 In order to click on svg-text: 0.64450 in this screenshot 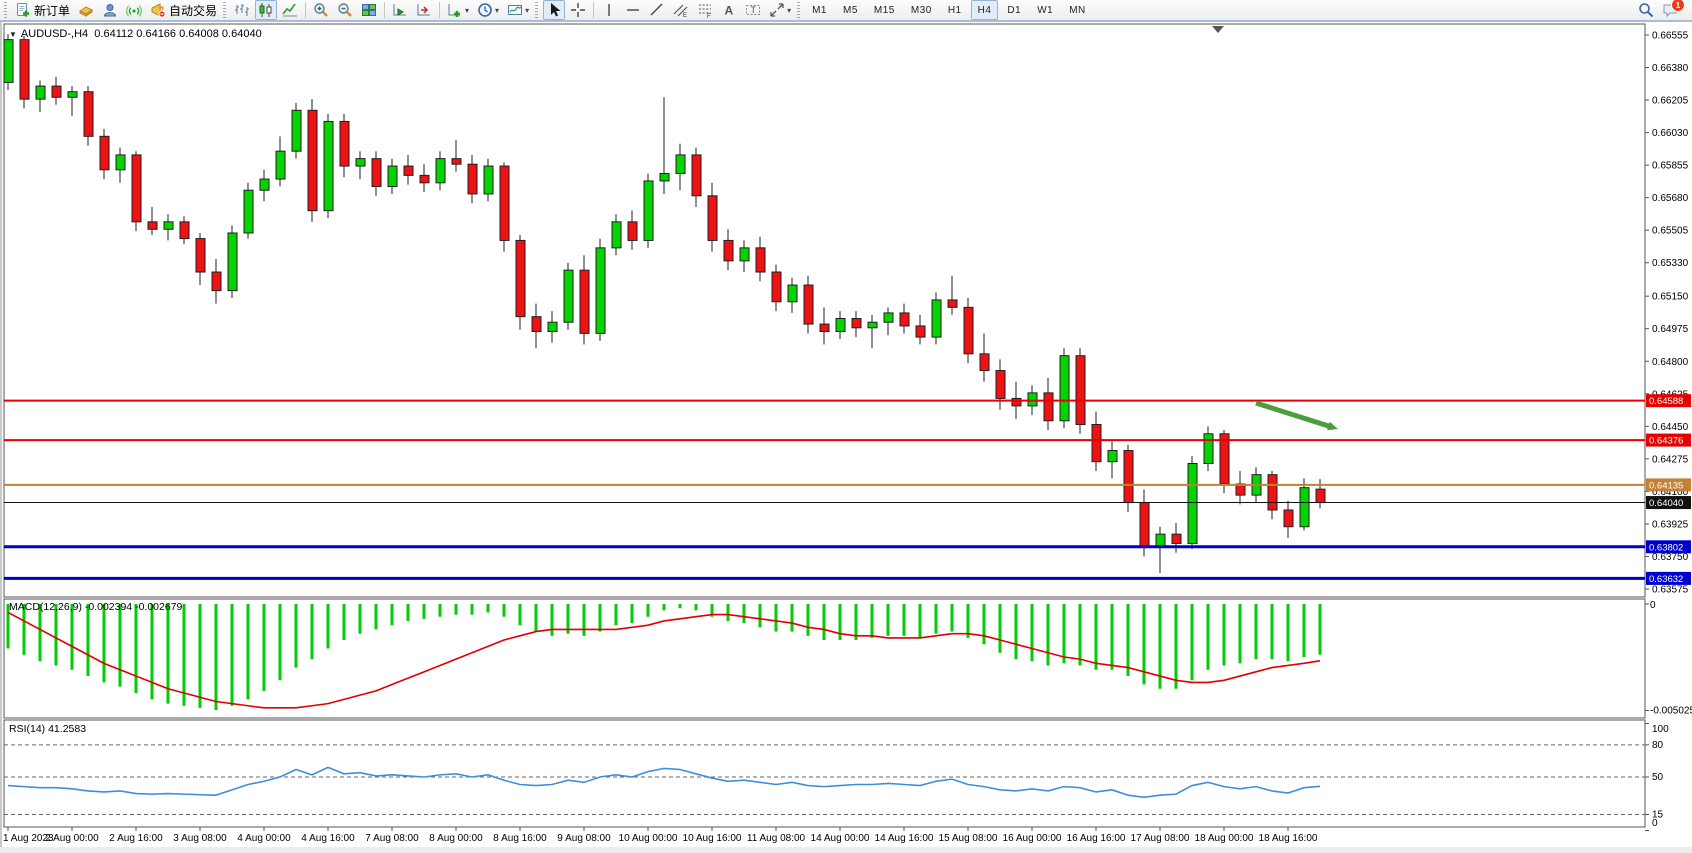, I will do `click(1670, 427)`.